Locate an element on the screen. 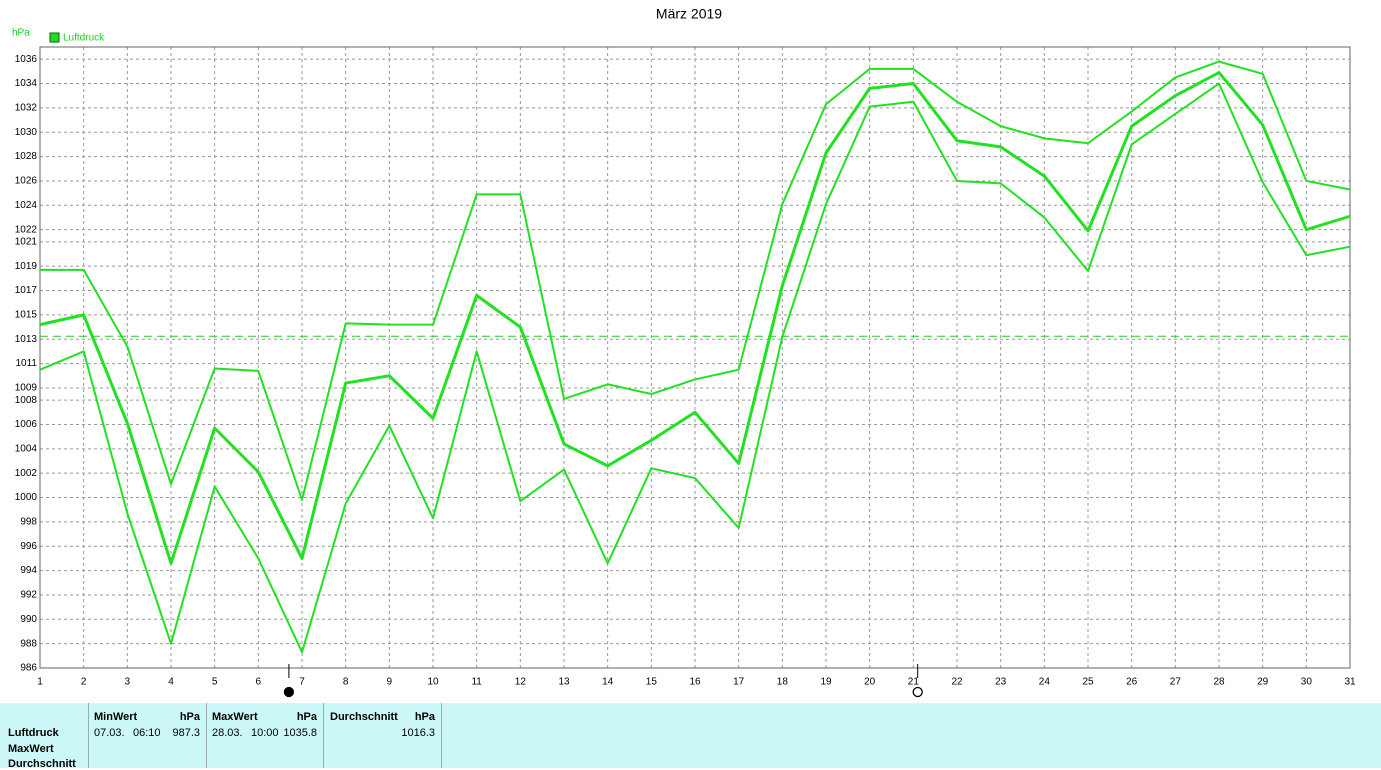 Image resolution: width=1381 pixels, height=770 pixels. y-tick-label: 1024 is located at coordinates (26, 205).